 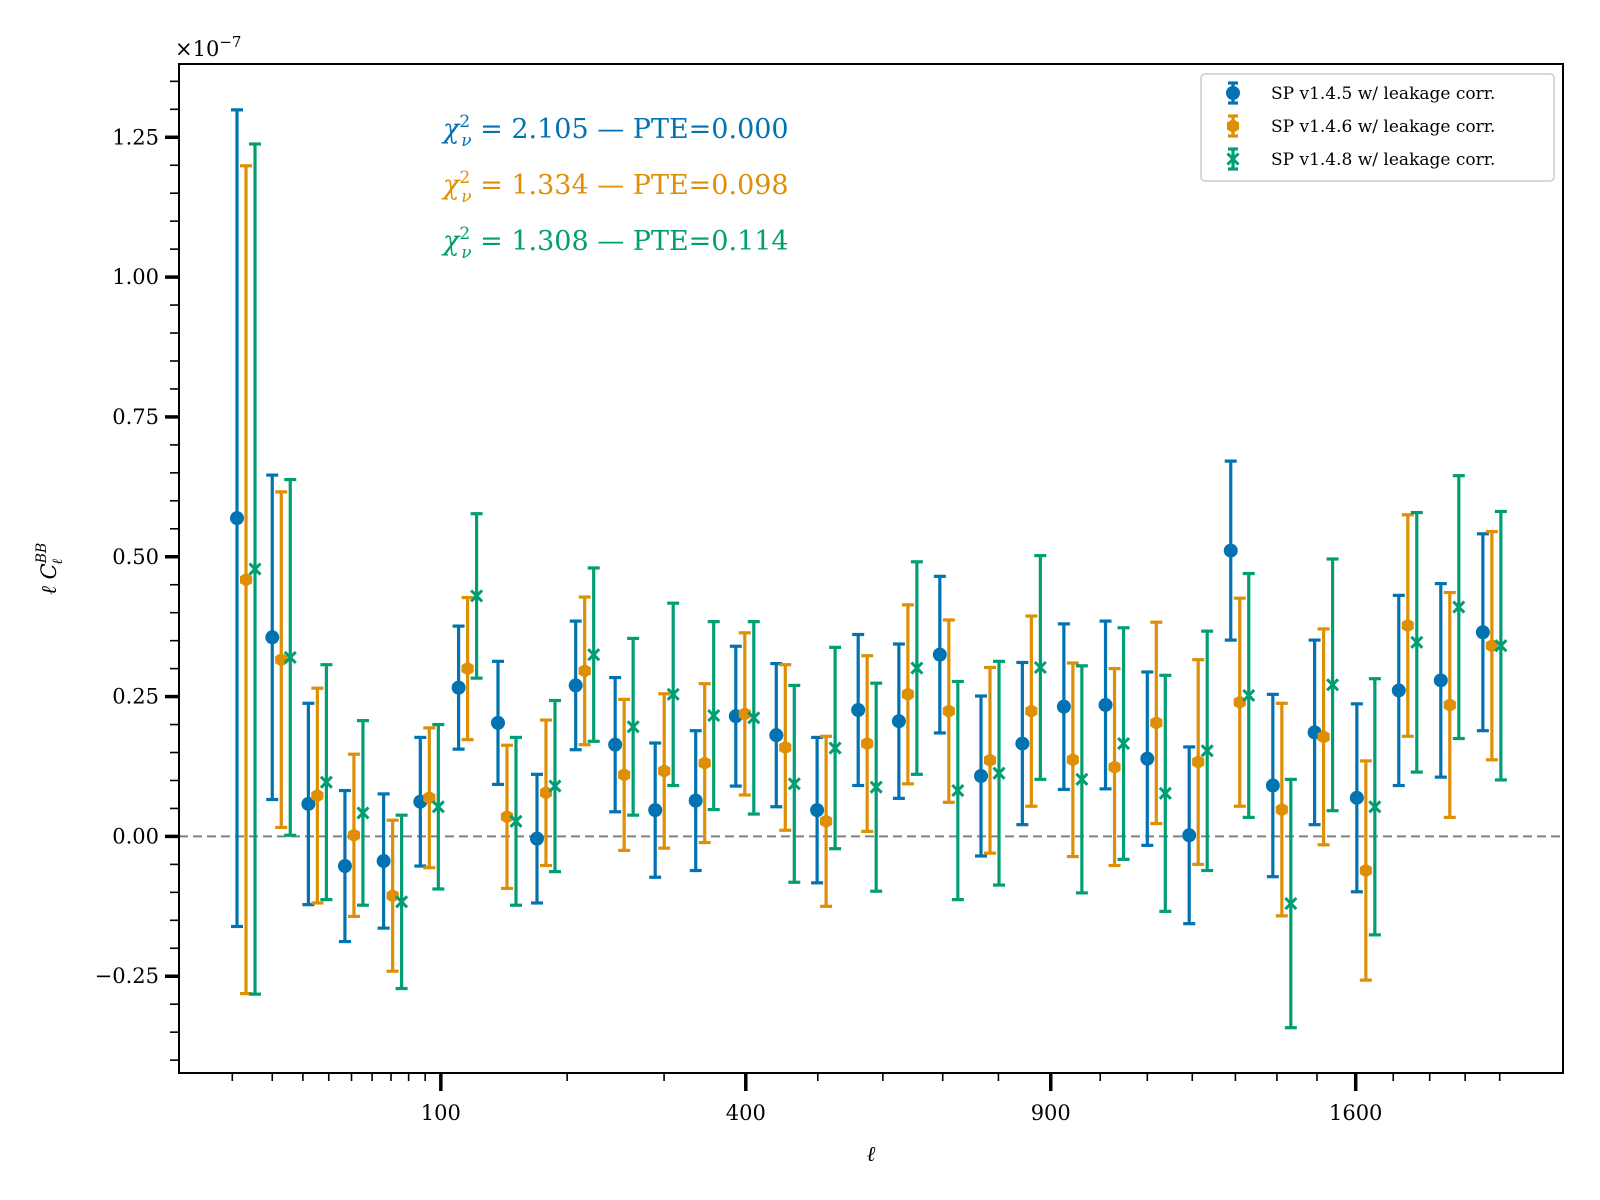 I want to click on legend-box, so click(x=1377, y=127).